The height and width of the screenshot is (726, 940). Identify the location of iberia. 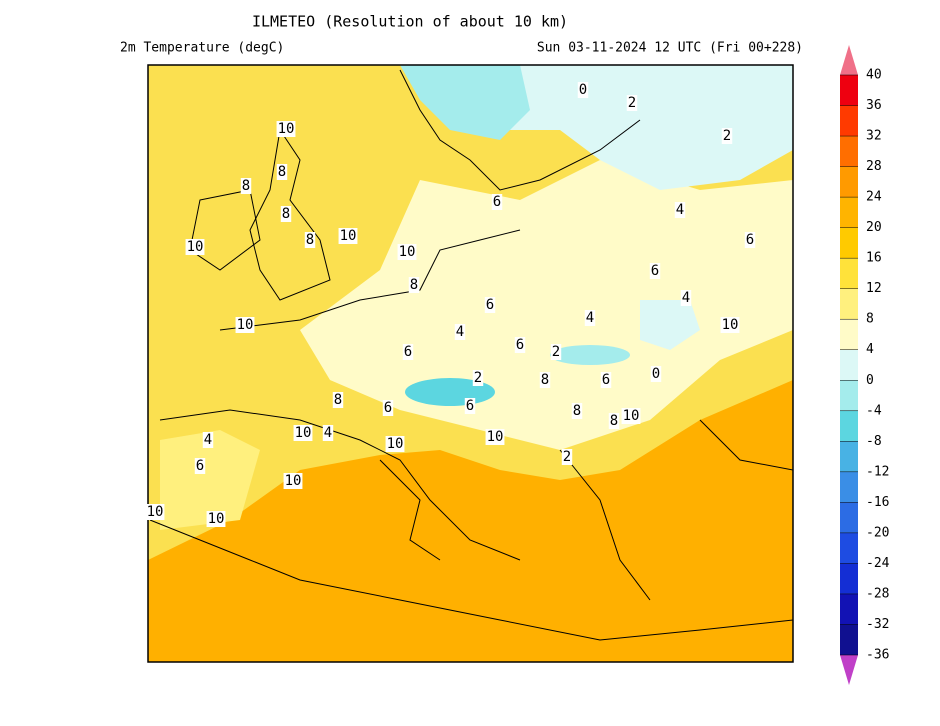
(210, 480).